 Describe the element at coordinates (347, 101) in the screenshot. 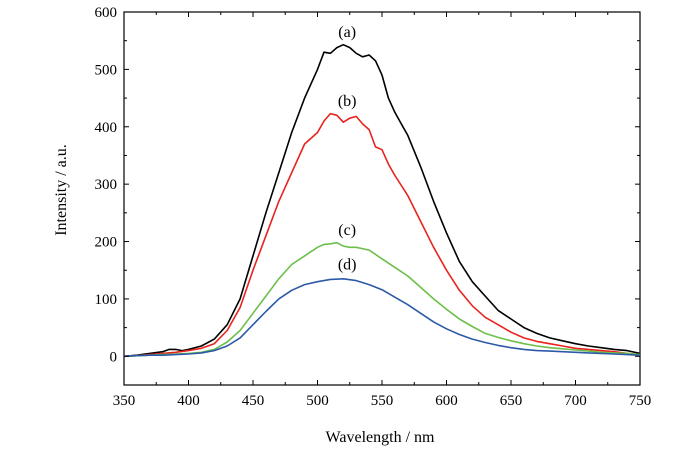

I see `curve-label: (b)` at that location.